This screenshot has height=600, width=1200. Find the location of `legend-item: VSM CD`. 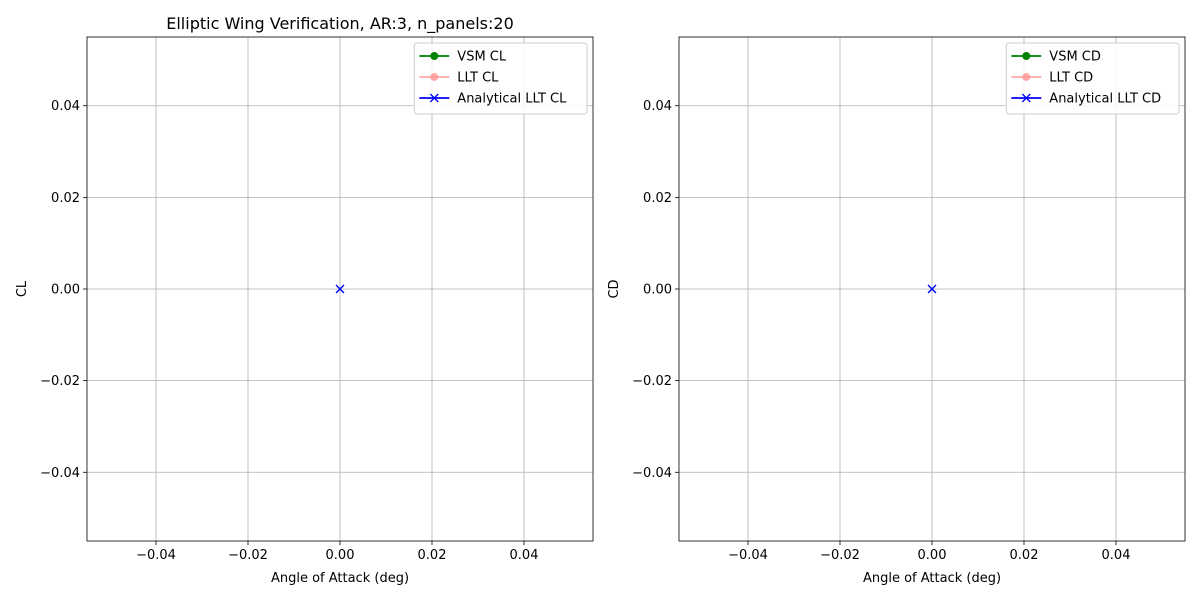

legend-item: VSM CD is located at coordinates (1056, 57).